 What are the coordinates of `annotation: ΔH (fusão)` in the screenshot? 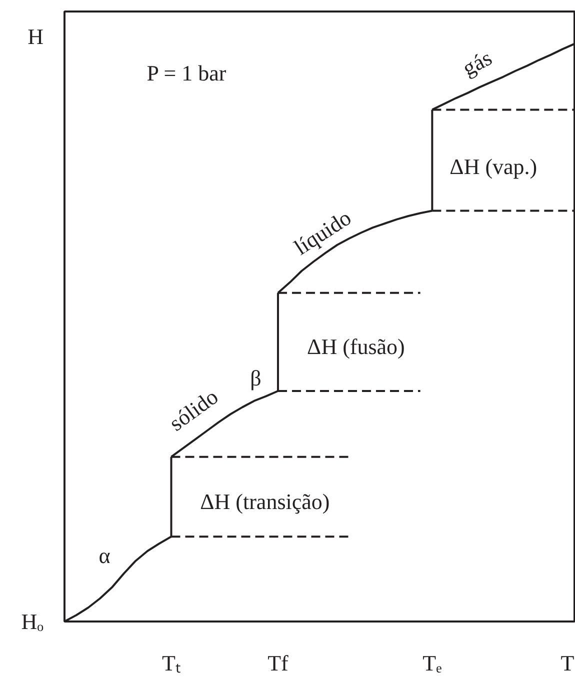 It's located at (356, 346).